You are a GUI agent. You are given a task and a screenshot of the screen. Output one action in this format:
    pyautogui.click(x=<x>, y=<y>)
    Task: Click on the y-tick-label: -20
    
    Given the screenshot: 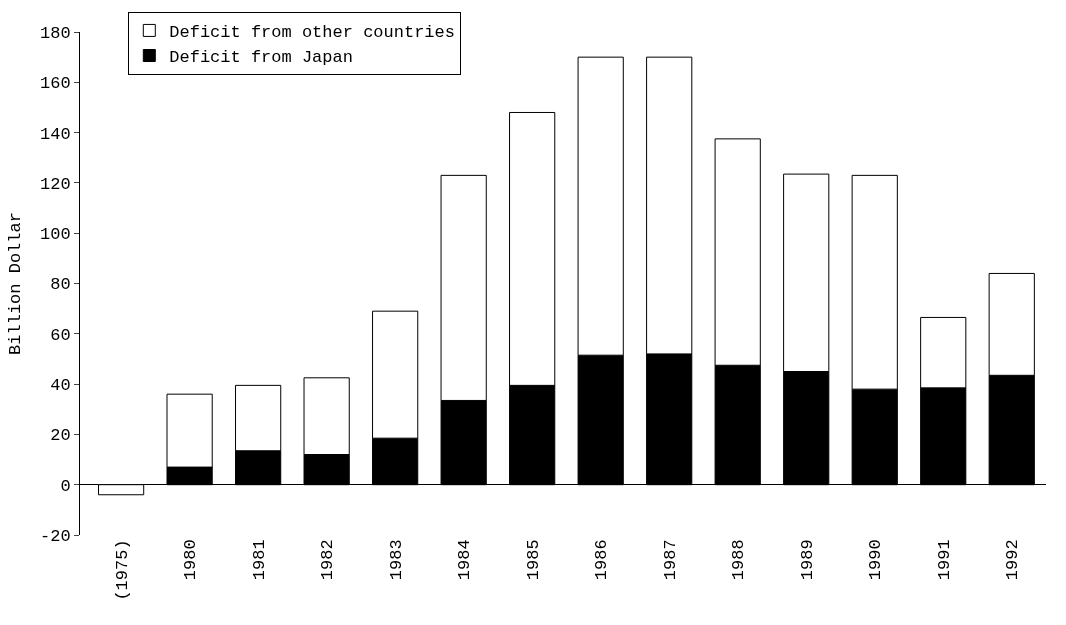 What is the action you would take?
    pyautogui.click(x=55, y=536)
    